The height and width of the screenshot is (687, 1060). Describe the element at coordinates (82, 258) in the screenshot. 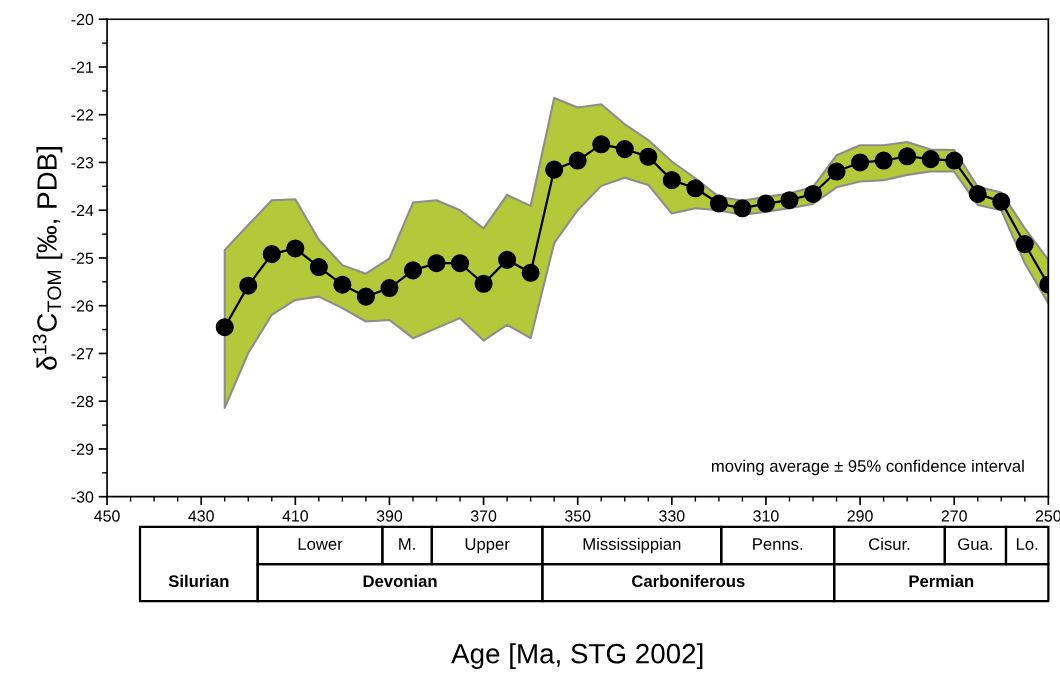

I see `y-tick-label: -25` at that location.